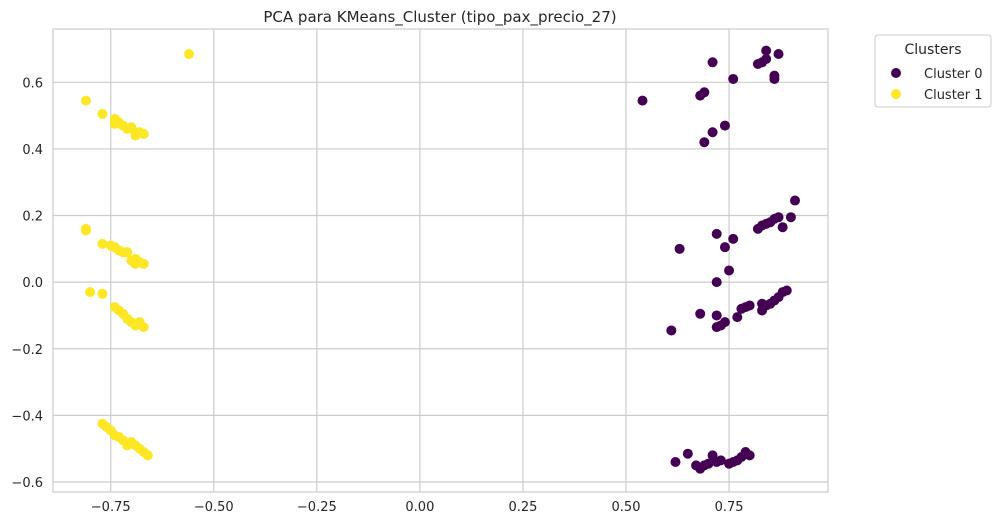  What do you see at coordinates (729, 507) in the screenshot?
I see `x-tick-label: 0.75` at bounding box center [729, 507].